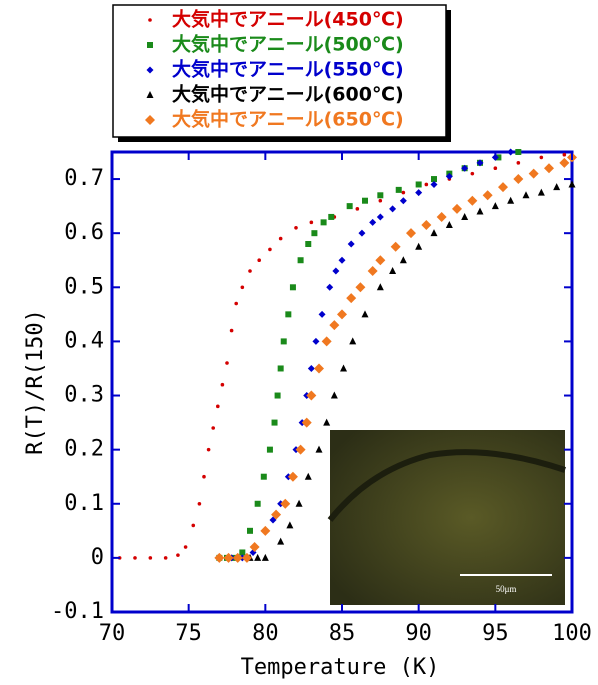 The height and width of the screenshot is (685, 598). Describe the element at coordinates (35, 382) in the screenshot. I see `y-axis-label: R(T)/R(150)` at that location.